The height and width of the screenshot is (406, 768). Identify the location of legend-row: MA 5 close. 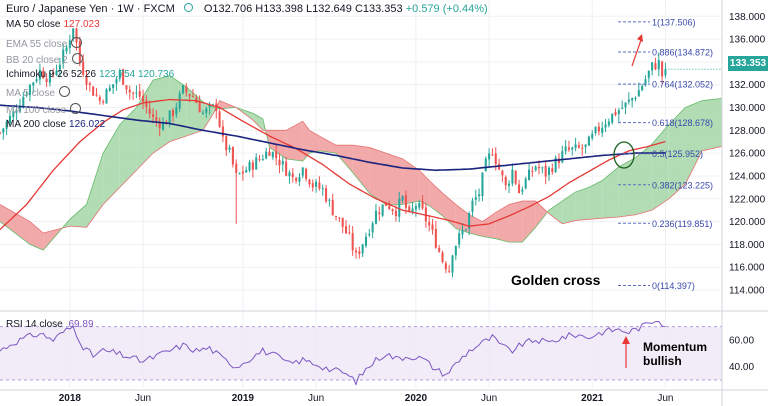
(38, 92).